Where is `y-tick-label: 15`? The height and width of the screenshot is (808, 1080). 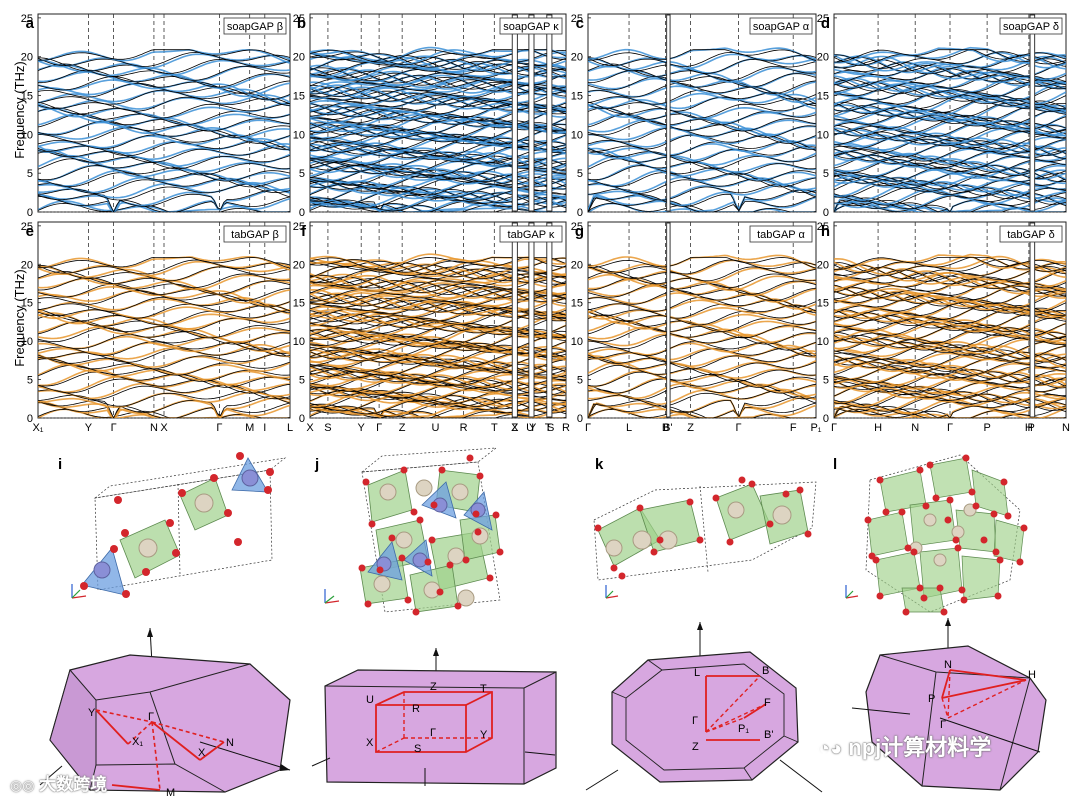 y-tick-label: 15 is located at coordinates (577, 97).